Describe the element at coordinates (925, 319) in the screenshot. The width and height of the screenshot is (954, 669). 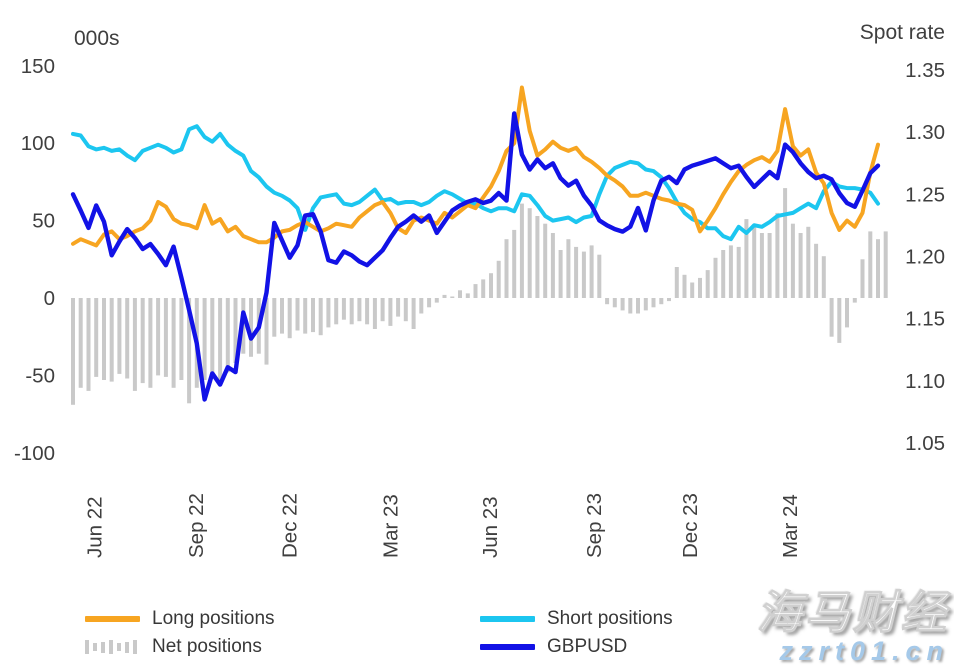
I see `right-axis-tick-label: 1.15` at that location.